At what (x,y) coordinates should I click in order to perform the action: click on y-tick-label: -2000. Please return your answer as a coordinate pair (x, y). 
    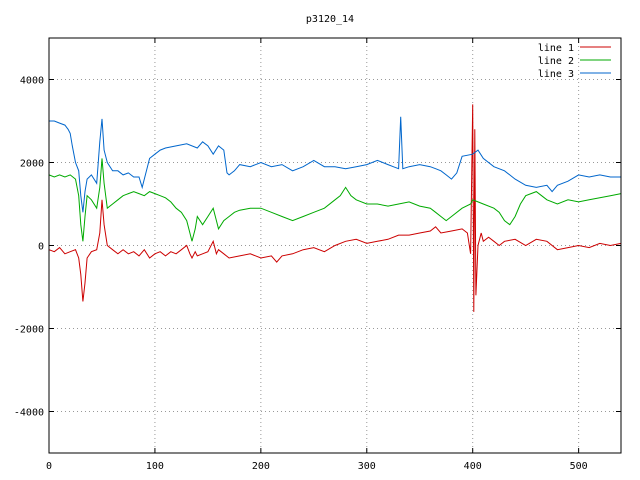
    Looking at the image, I should click on (29, 330).